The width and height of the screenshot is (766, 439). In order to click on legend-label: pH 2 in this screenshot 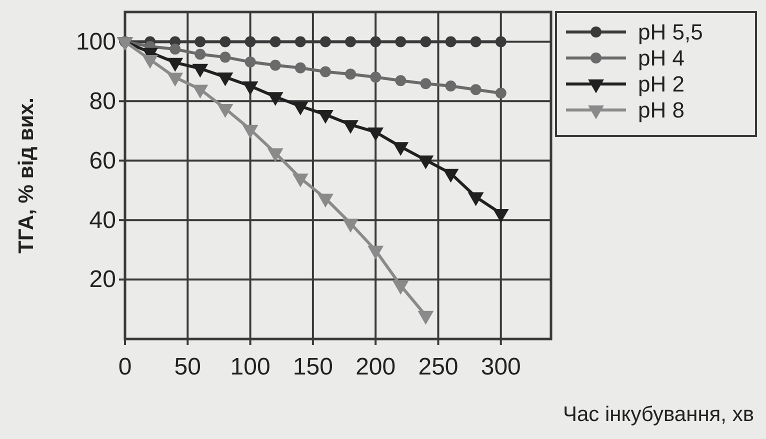, I will do `click(661, 84)`.